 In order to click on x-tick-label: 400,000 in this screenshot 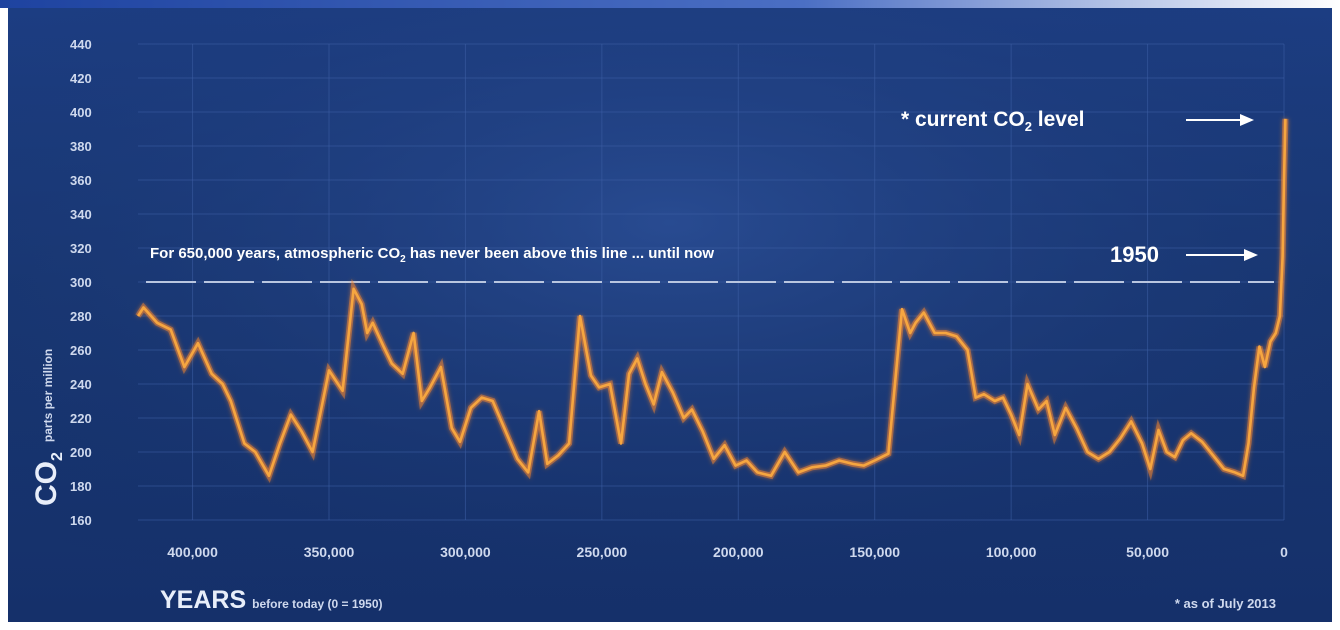, I will do `click(192, 552)`.